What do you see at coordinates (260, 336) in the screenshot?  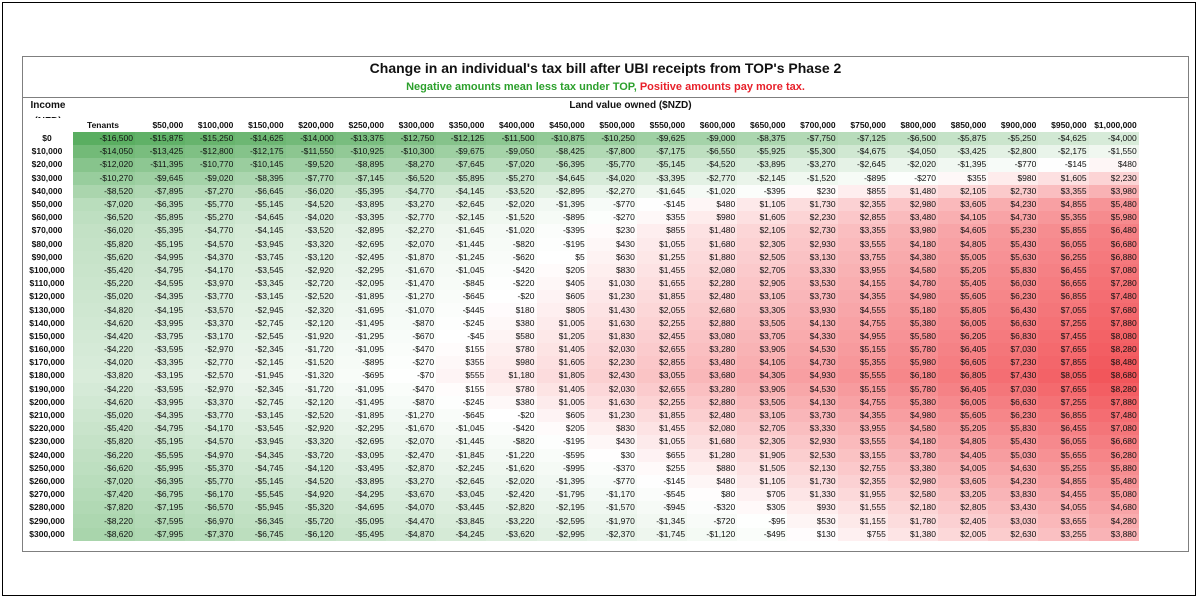 I see `value-cell: -$2,545` at bounding box center [260, 336].